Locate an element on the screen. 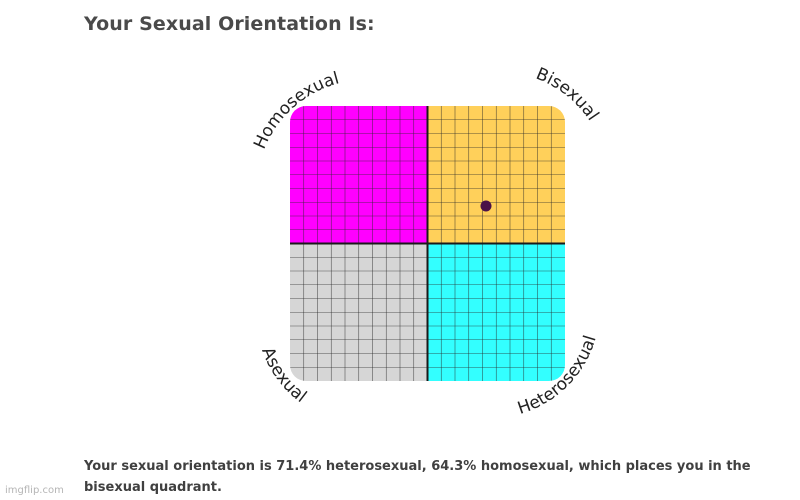 The height and width of the screenshot is (500, 800). result-marker is located at coordinates (486, 206).